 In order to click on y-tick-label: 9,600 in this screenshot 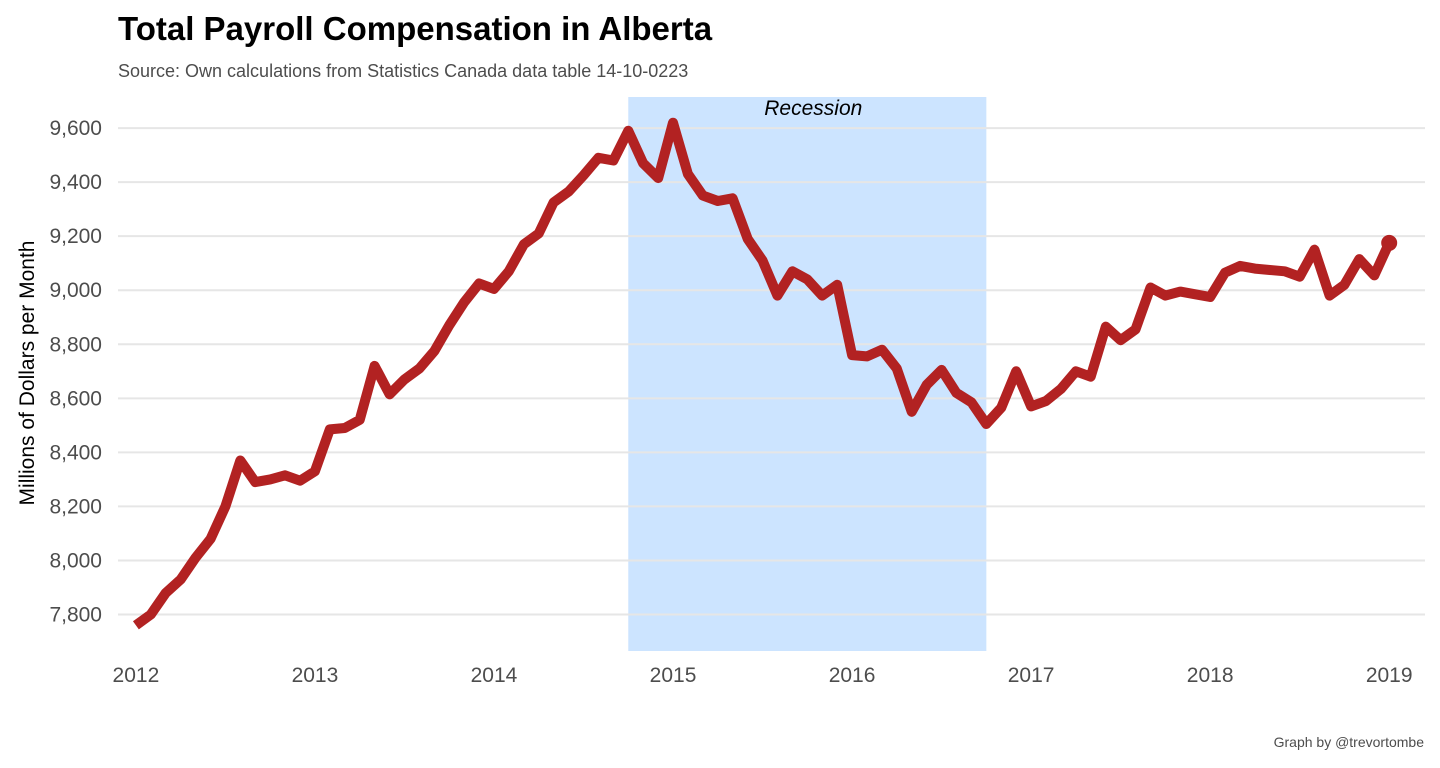, I will do `click(75, 128)`.